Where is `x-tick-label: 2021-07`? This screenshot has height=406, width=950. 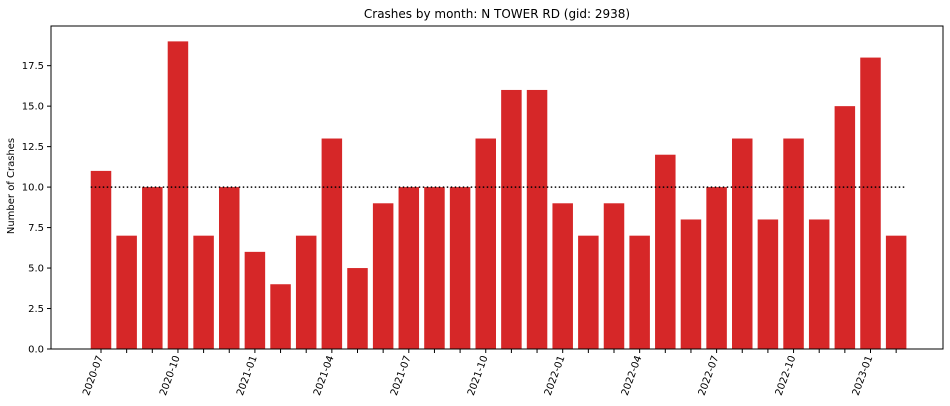 x-tick-label: 2021-07 is located at coordinates (401, 375).